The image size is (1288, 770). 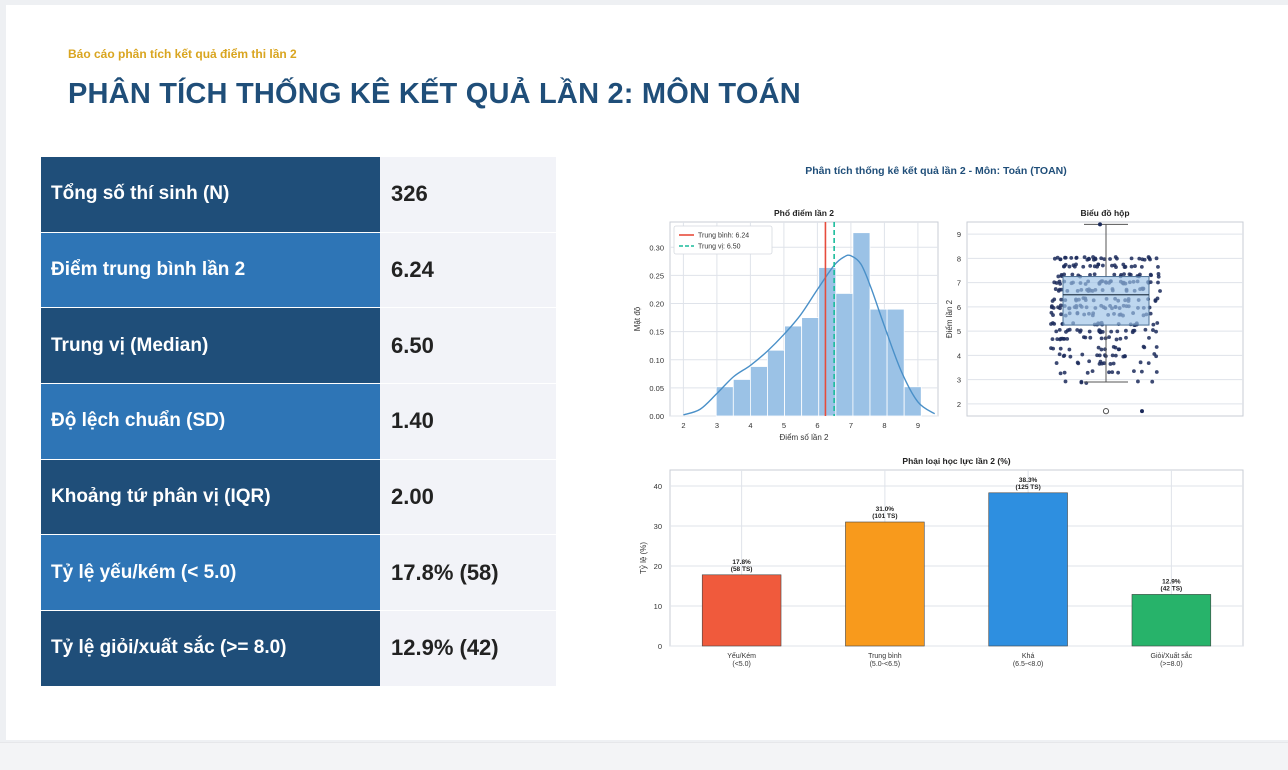 What do you see at coordinates (643, 558) in the screenshot?
I see `cls-y-axis-label: Tỷ lệ (%)` at bounding box center [643, 558].